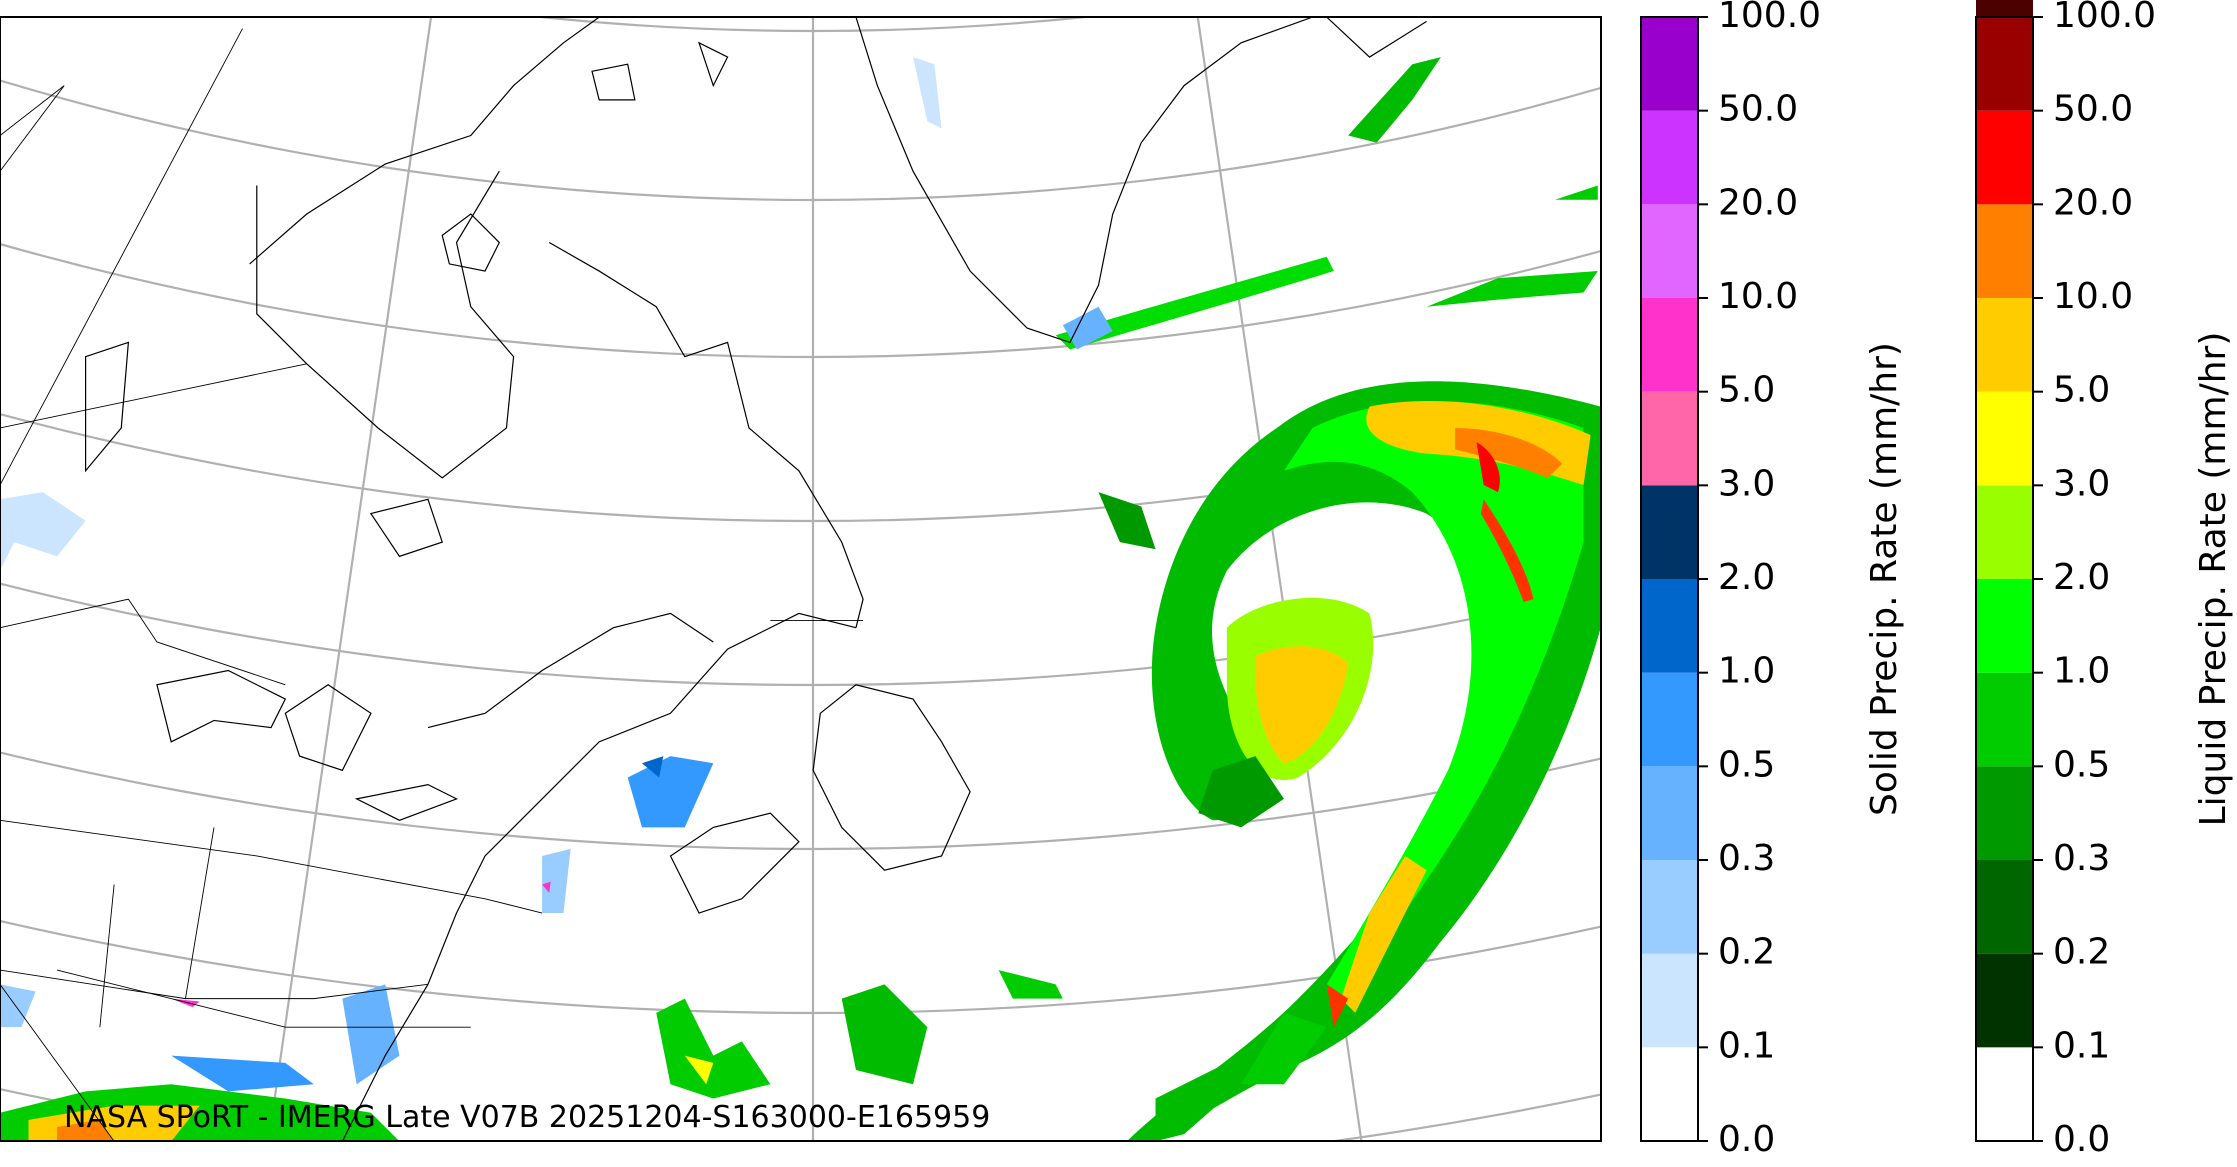 The image size is (2237, 1167). Describe the element at coordinates (1884, 579) in the screenshot. I see `colorbar-label: Solid Precip. Rate (mm/hr)` at that location.